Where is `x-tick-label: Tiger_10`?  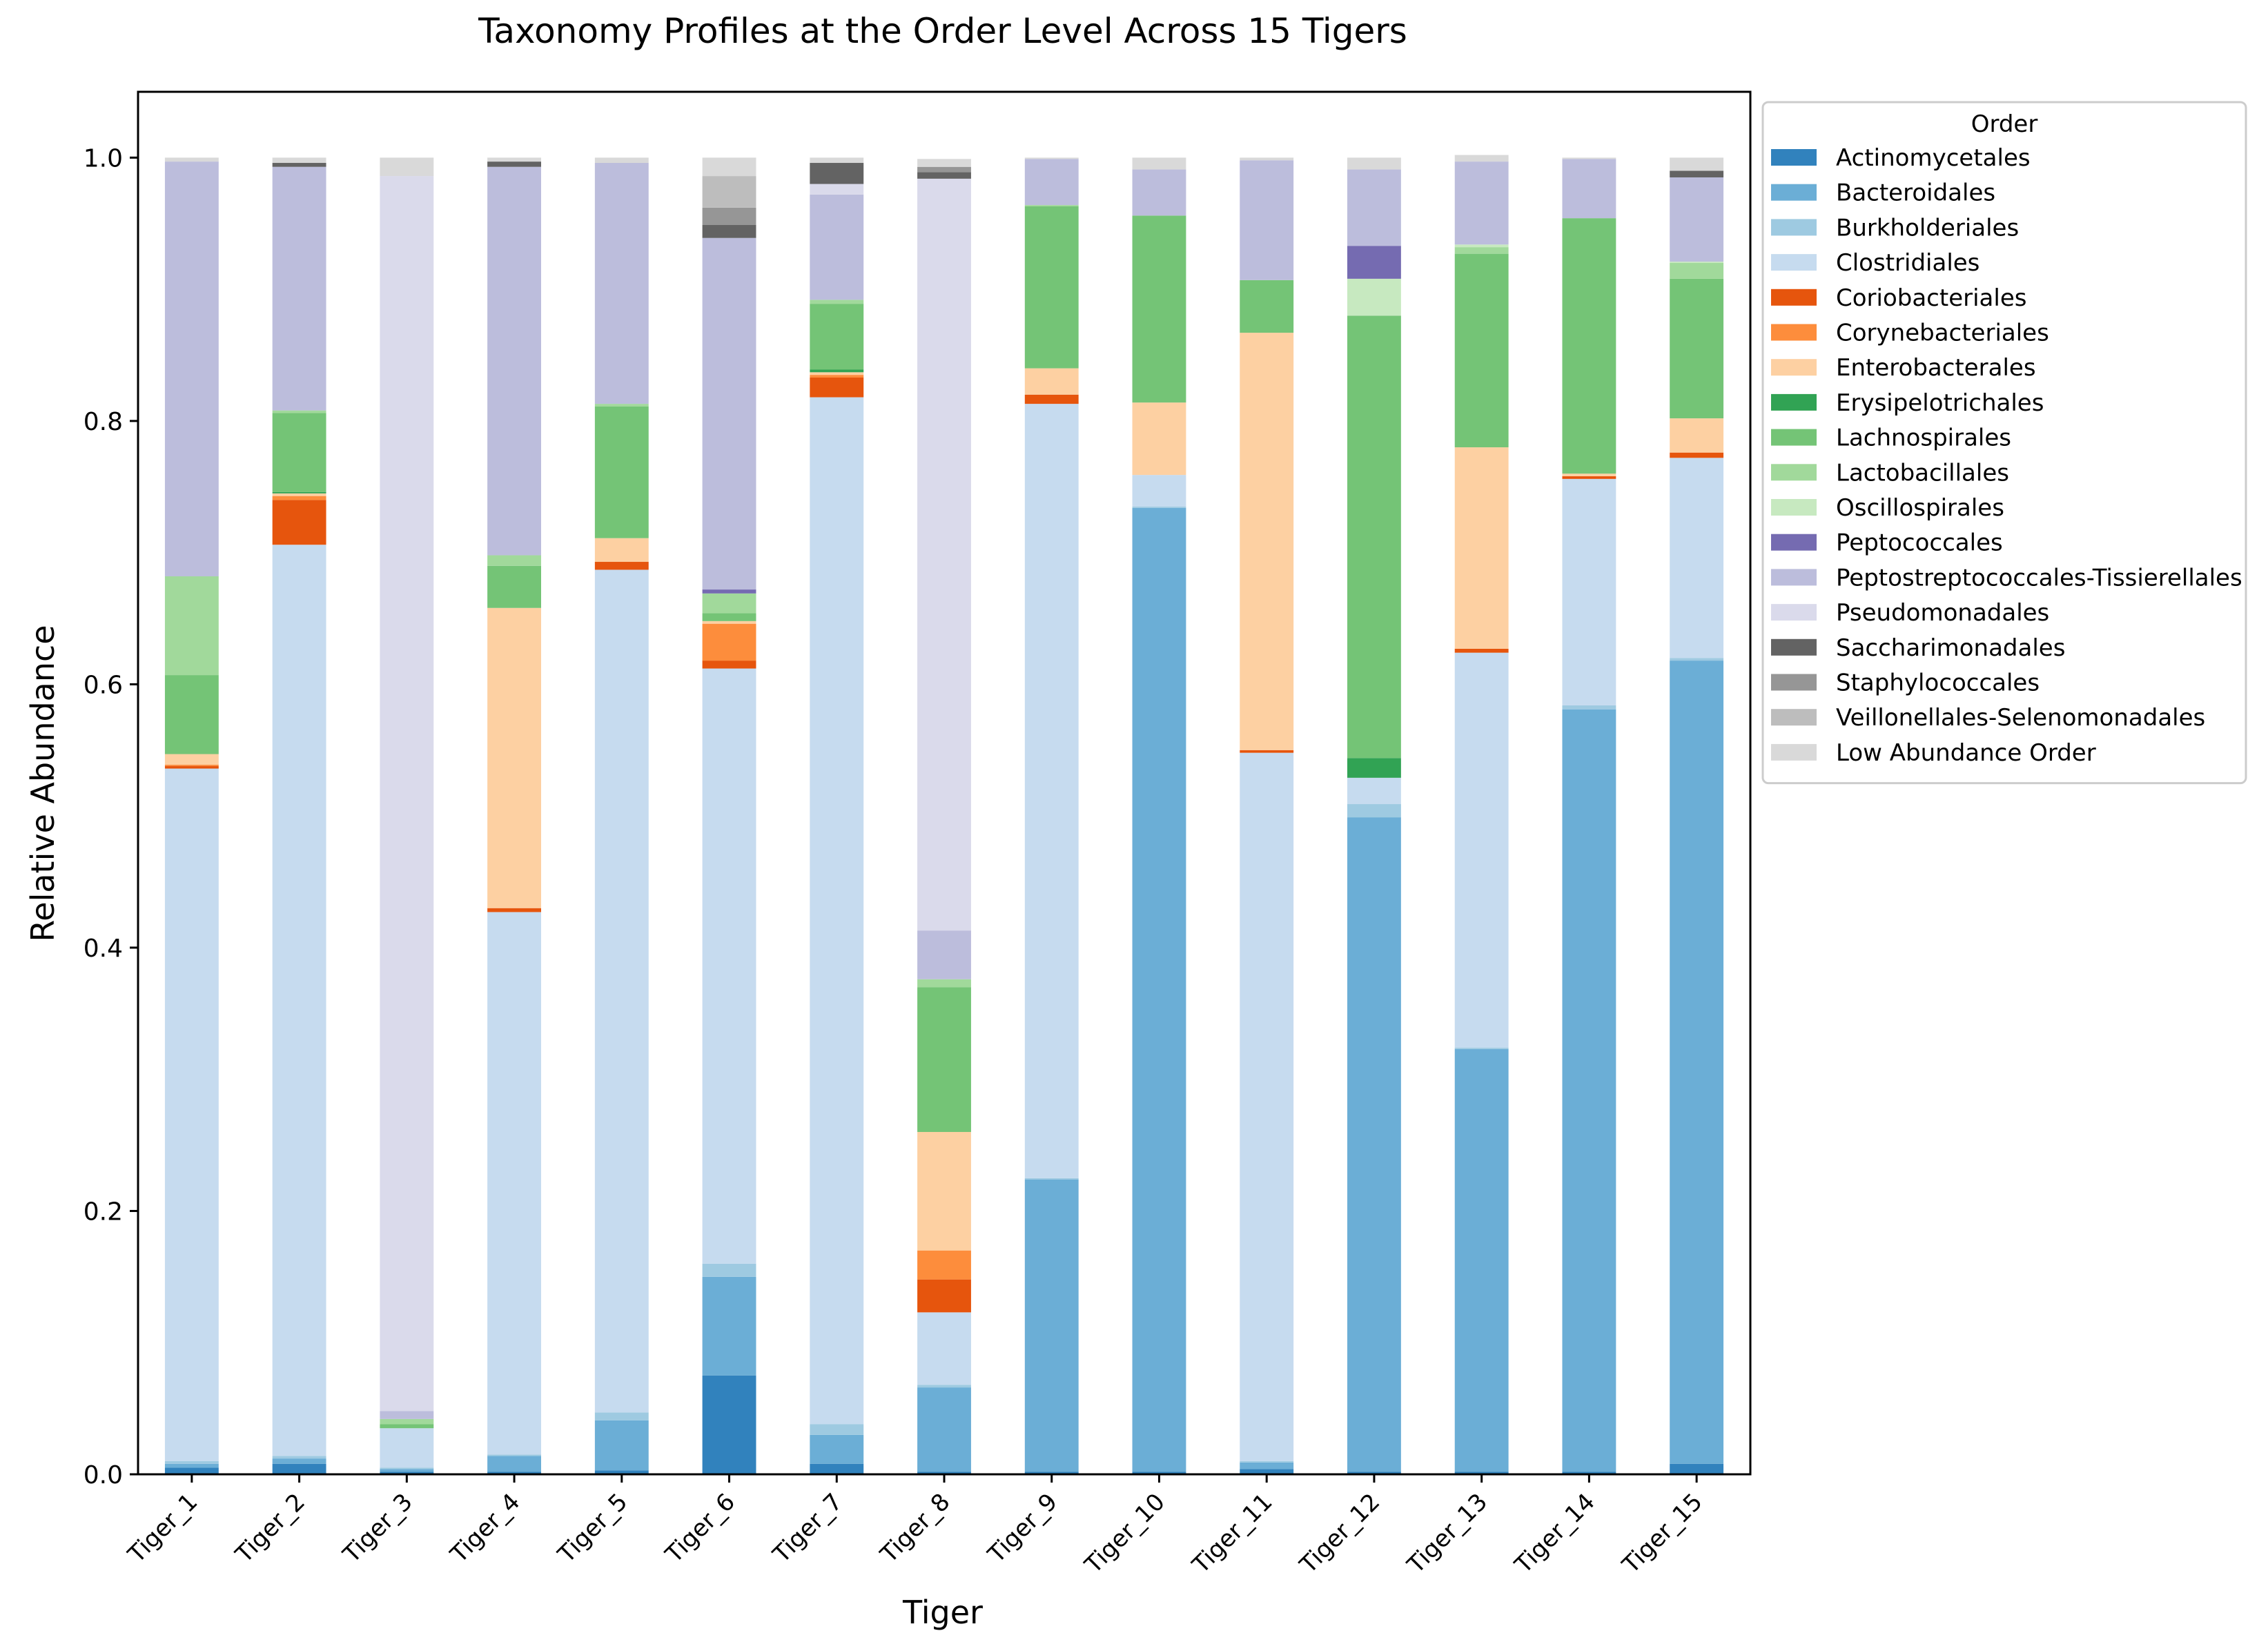 x-tick-label: Tiger_10 is located at coordinates (1125, 1533).